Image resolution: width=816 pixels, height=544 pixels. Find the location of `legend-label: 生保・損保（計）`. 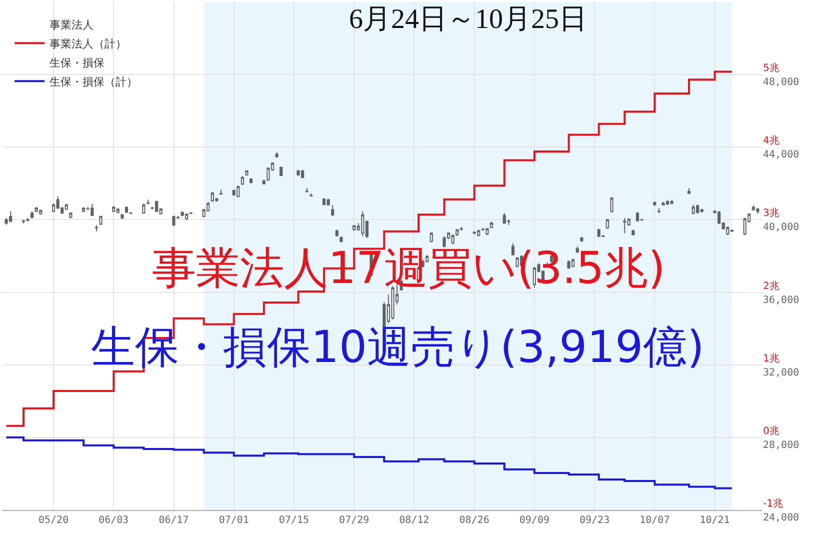

legend-label: 生保・損保（計） is located at coordinates (94, 81).